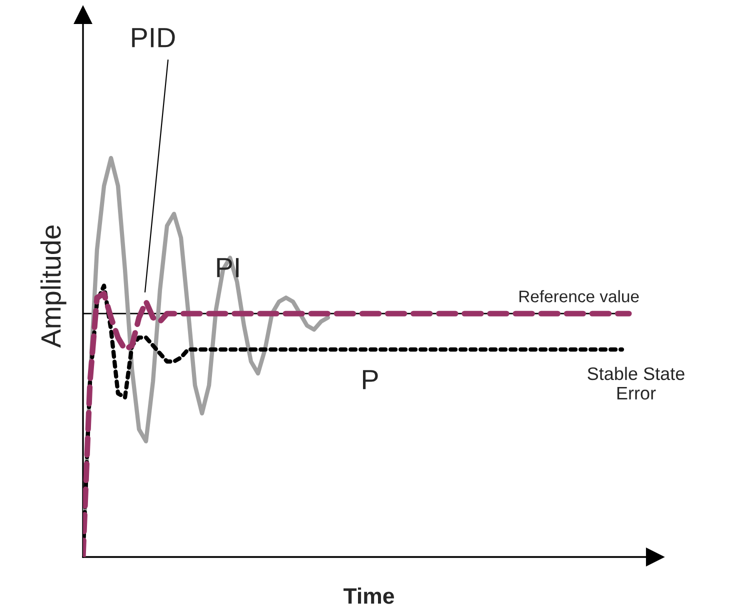 The width and height of the screenshot is (734, 611). What do you see at coordinates (370, 380) in the screenshot?
I see `series-label: P` at bounding box center [370, 380].